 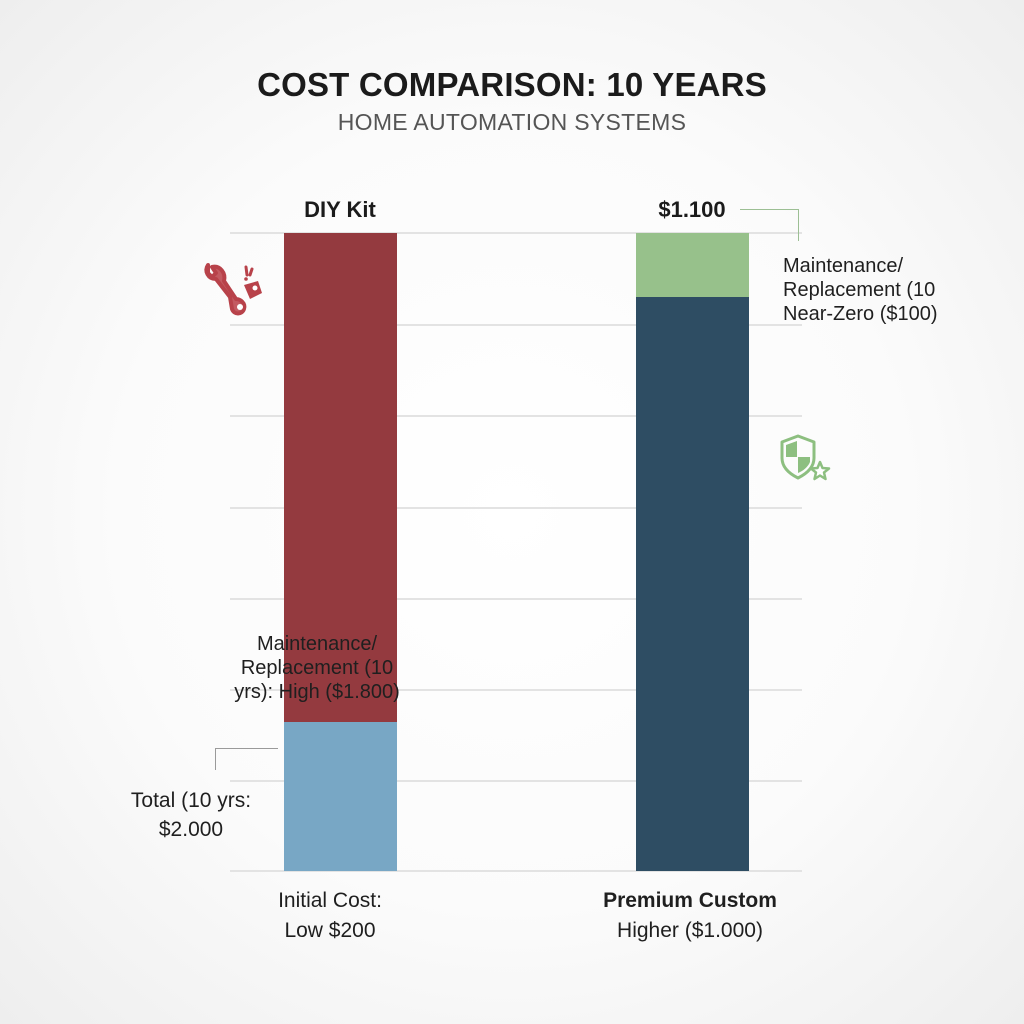 What do you see at coordinates (330, 900) in the screenshot?
I see `axis-label-line: Initial Cost:` at bounding box center [330, 900].